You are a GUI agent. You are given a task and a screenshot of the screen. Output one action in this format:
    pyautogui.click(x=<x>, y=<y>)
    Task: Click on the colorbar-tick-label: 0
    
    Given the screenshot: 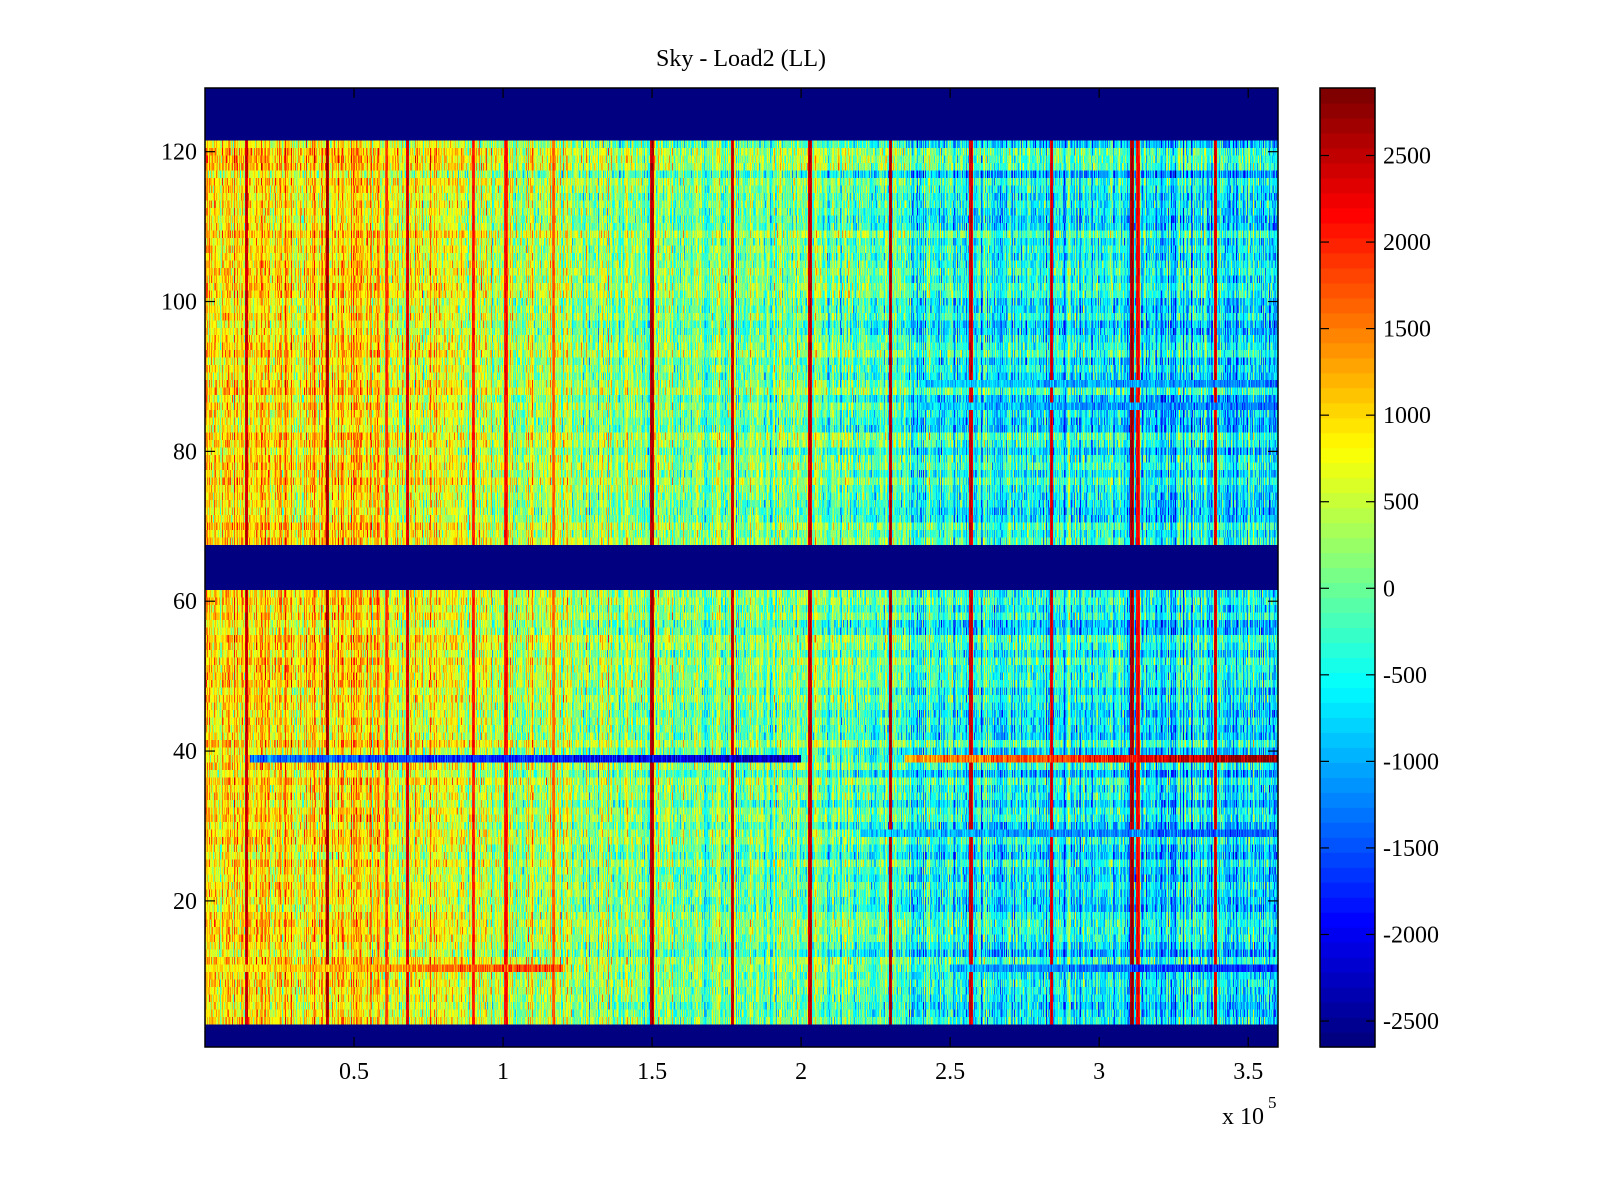 What is the action you would take?
    pyautogui.click(x=1389, y=589)
    